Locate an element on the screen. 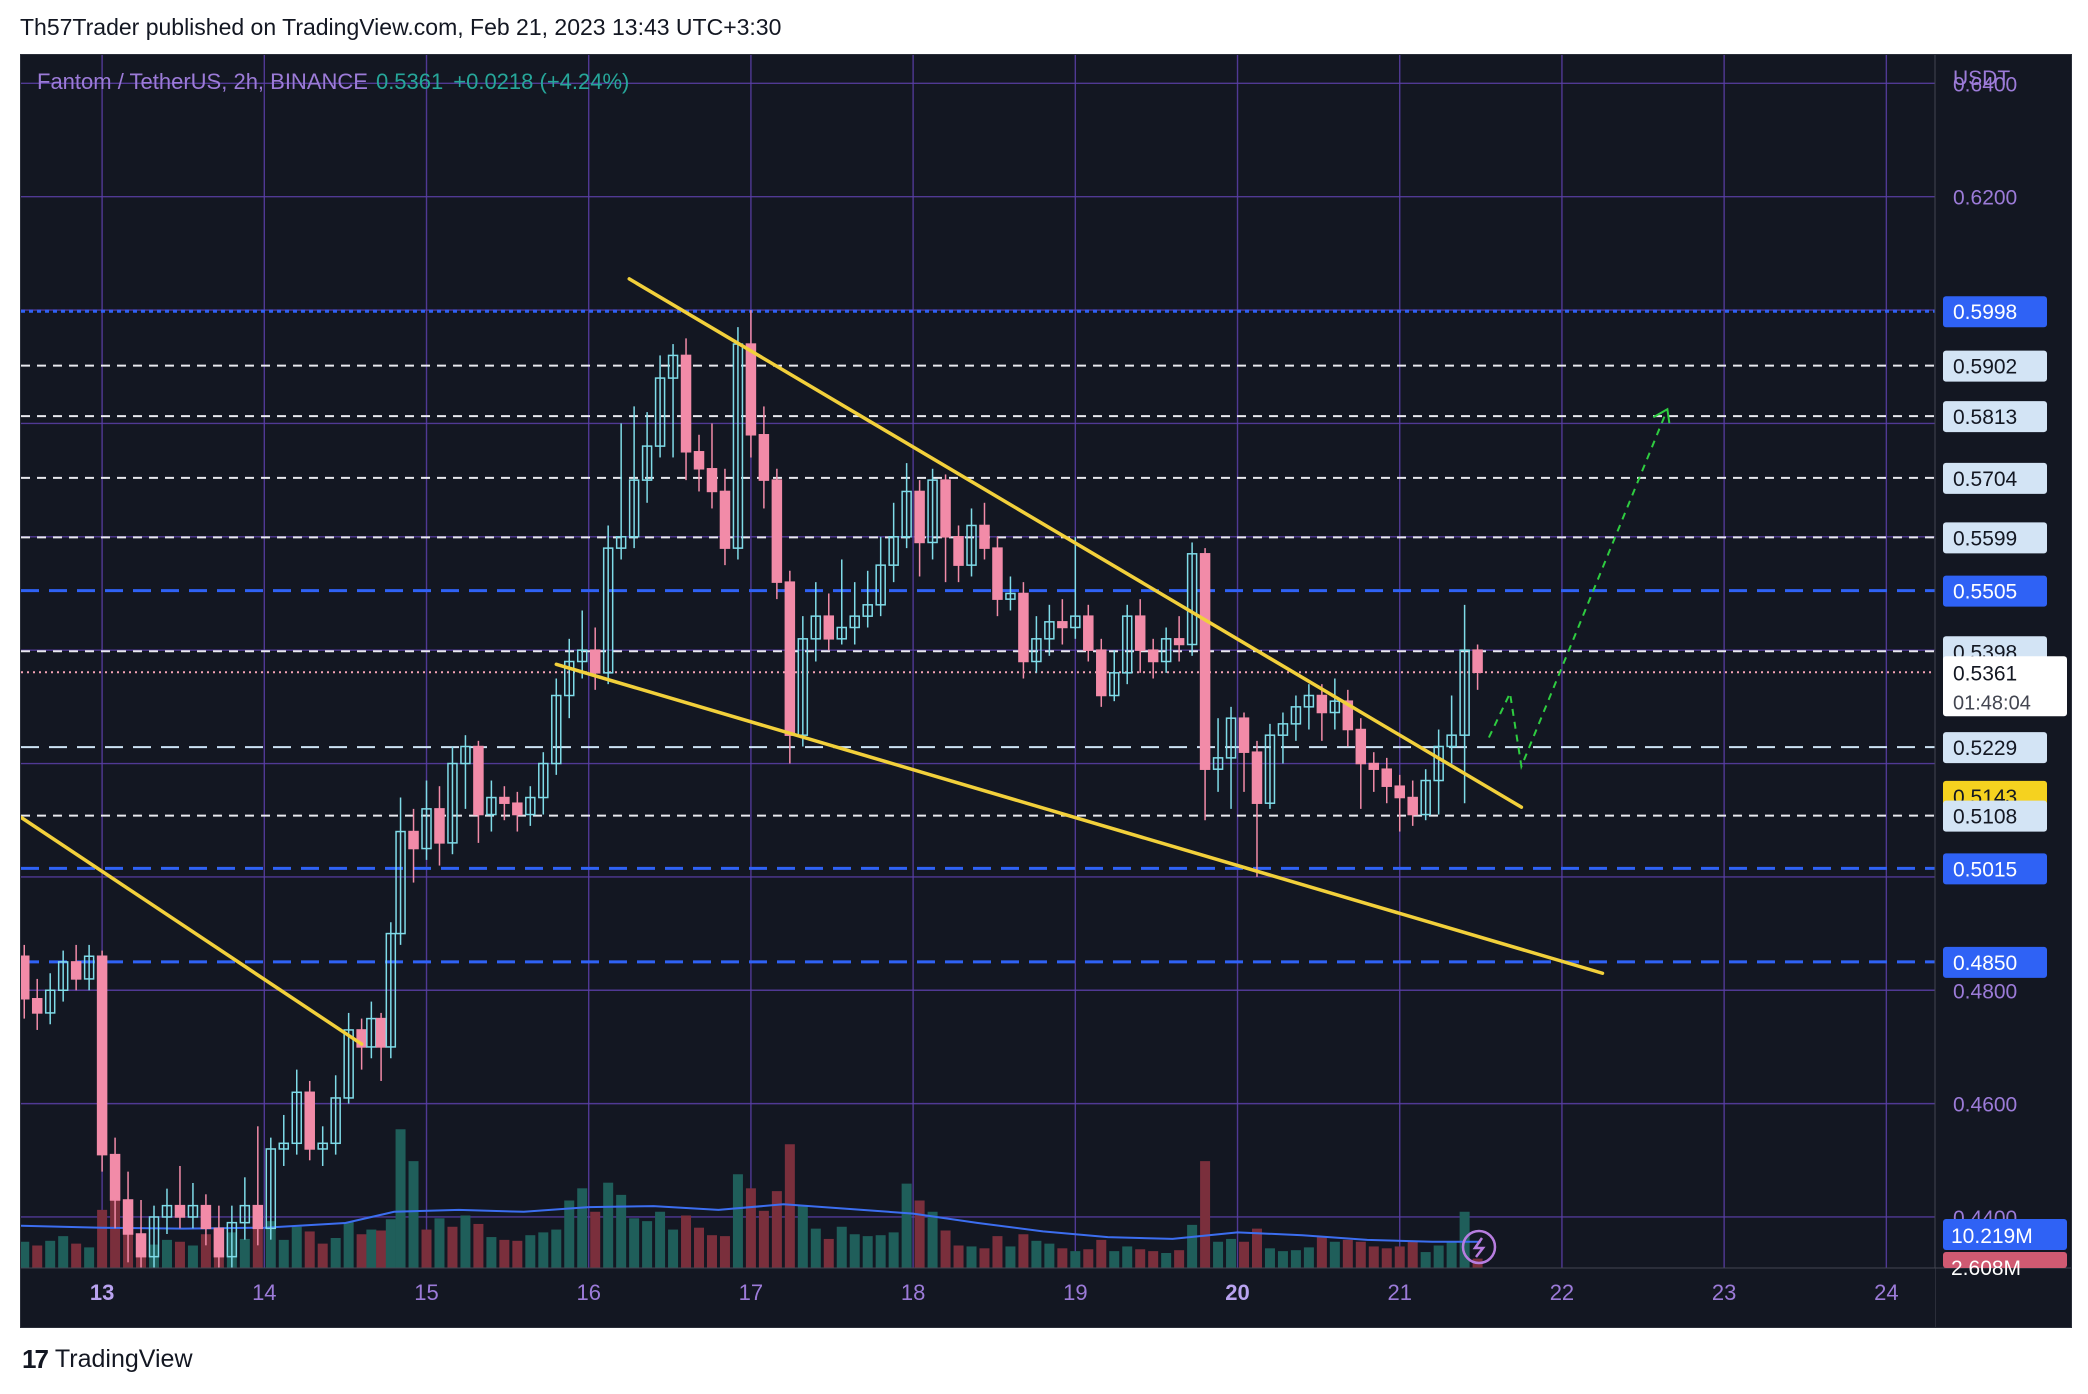  x-tick-13: 13 is located at coordinates (102, 1292).